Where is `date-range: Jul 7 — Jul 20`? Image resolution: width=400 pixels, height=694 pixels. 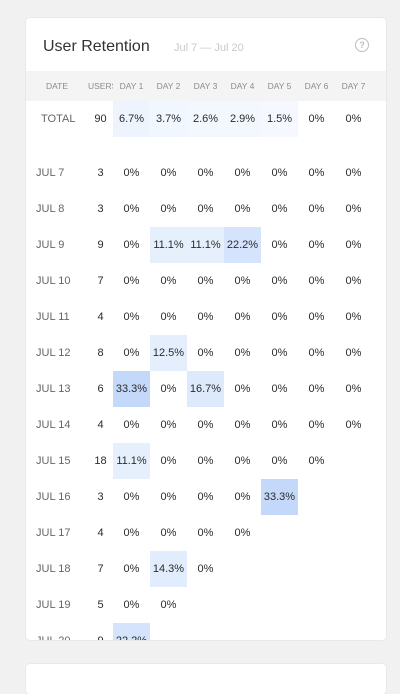 date-range: Jul 7 — Jul 20 is located at coordinates (209, 48).